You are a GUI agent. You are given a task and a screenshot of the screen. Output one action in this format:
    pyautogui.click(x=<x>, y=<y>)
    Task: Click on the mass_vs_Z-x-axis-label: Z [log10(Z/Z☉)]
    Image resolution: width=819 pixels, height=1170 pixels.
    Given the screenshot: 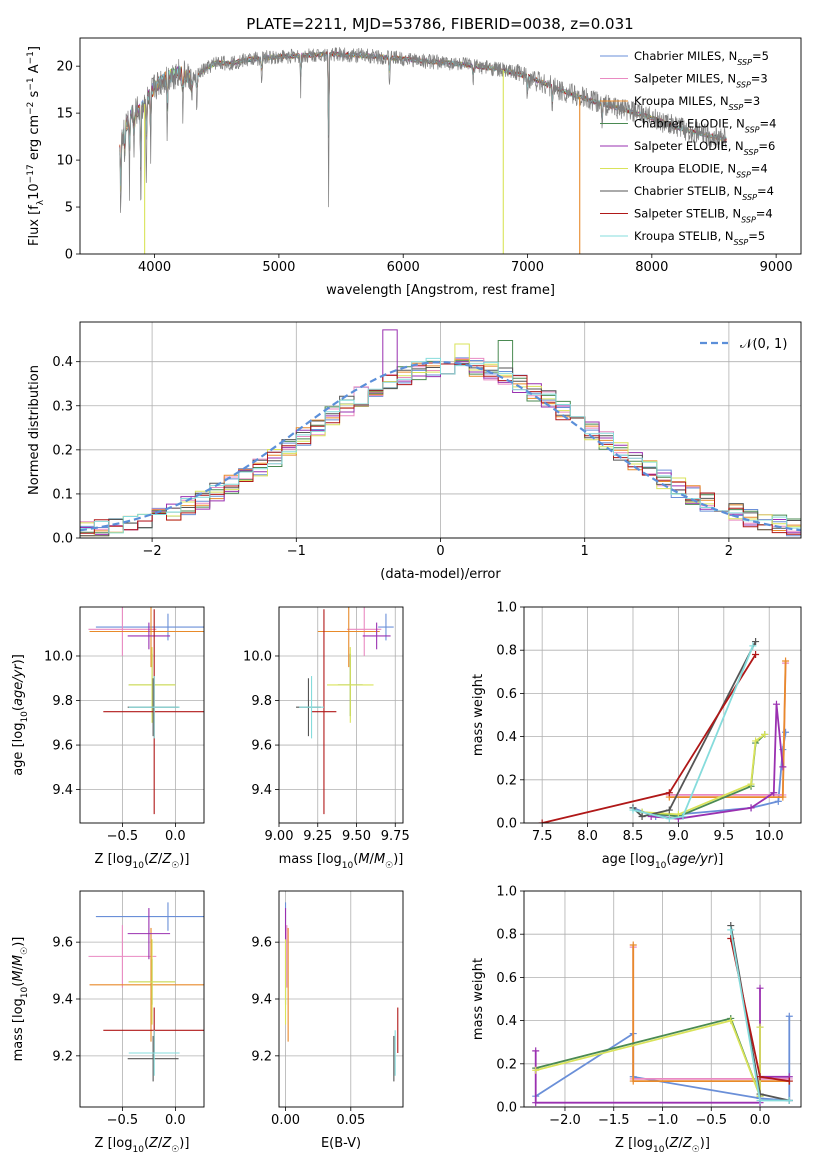 What is the action you would take?
    pyautogui.click(x=142, y=1145)
    